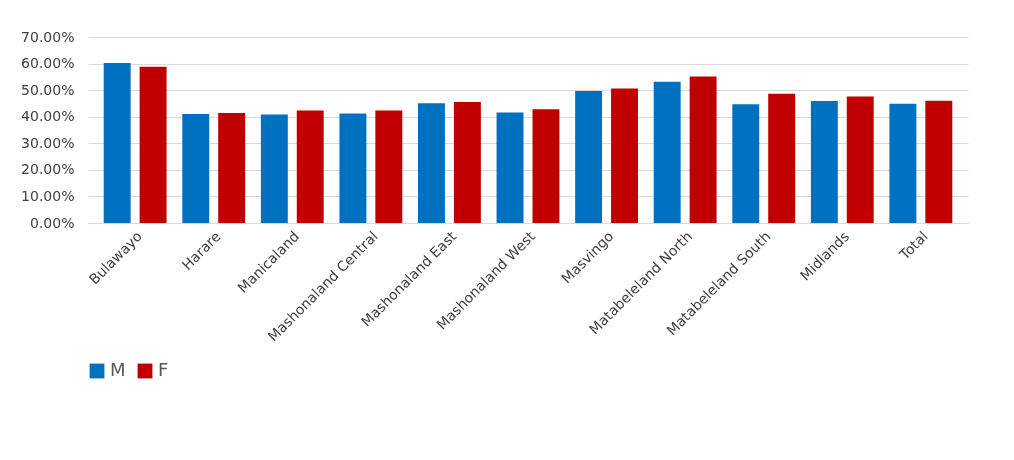 The image size is (1014, 460). I want to click on y-tick-label: 20.00%, so click(48, 169).